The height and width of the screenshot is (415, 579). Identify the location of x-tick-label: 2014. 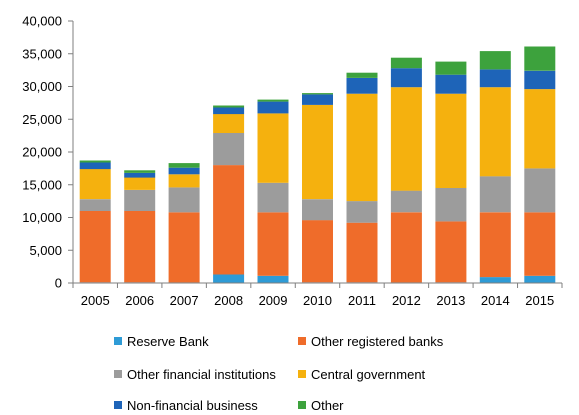
(495, 300).